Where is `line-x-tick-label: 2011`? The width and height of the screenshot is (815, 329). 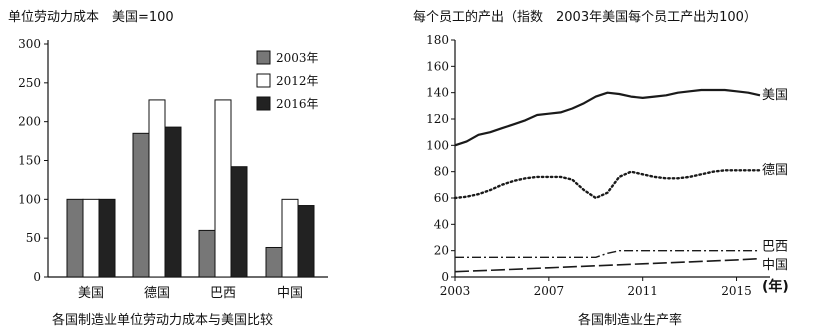
line-x-tick-label: 2011 is located at coordinates (642, 291).